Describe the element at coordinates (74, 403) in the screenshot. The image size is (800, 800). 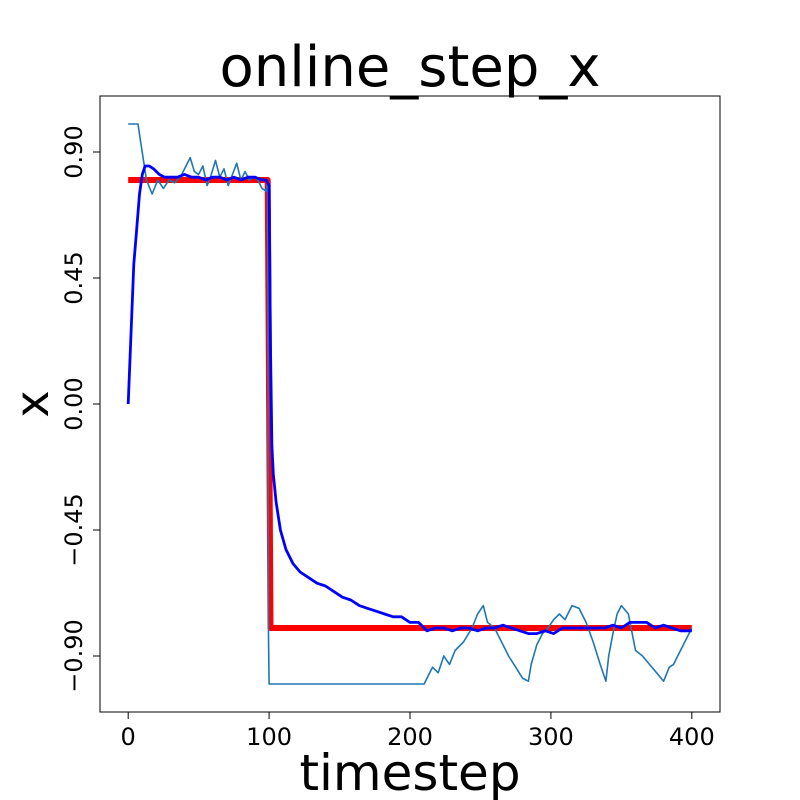
I see `y-tick-label: 0.00` at that location.